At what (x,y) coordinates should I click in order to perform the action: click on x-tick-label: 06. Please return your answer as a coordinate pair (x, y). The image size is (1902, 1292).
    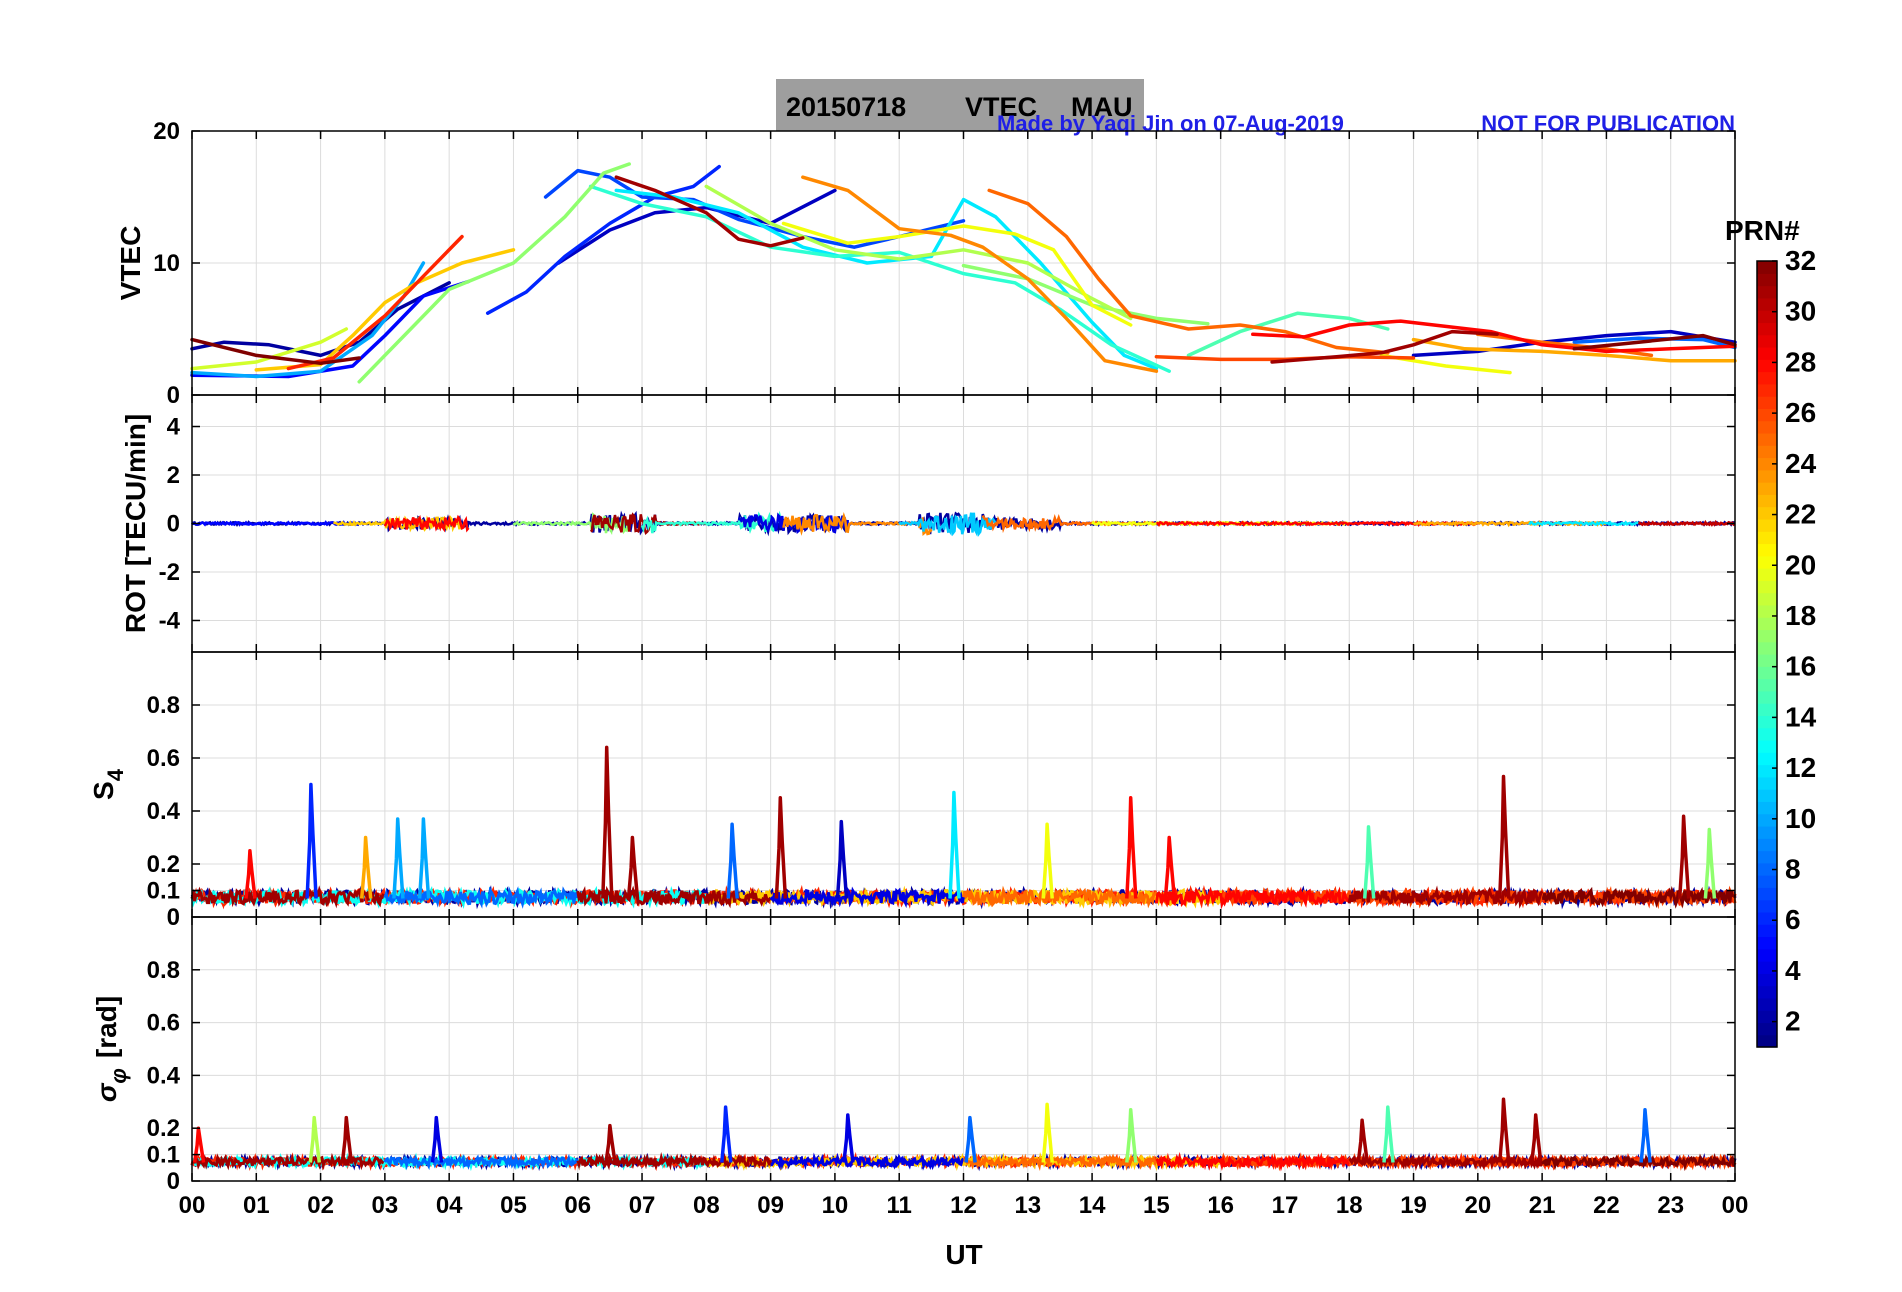
    Looking at the image, I should click on (577, 1205).